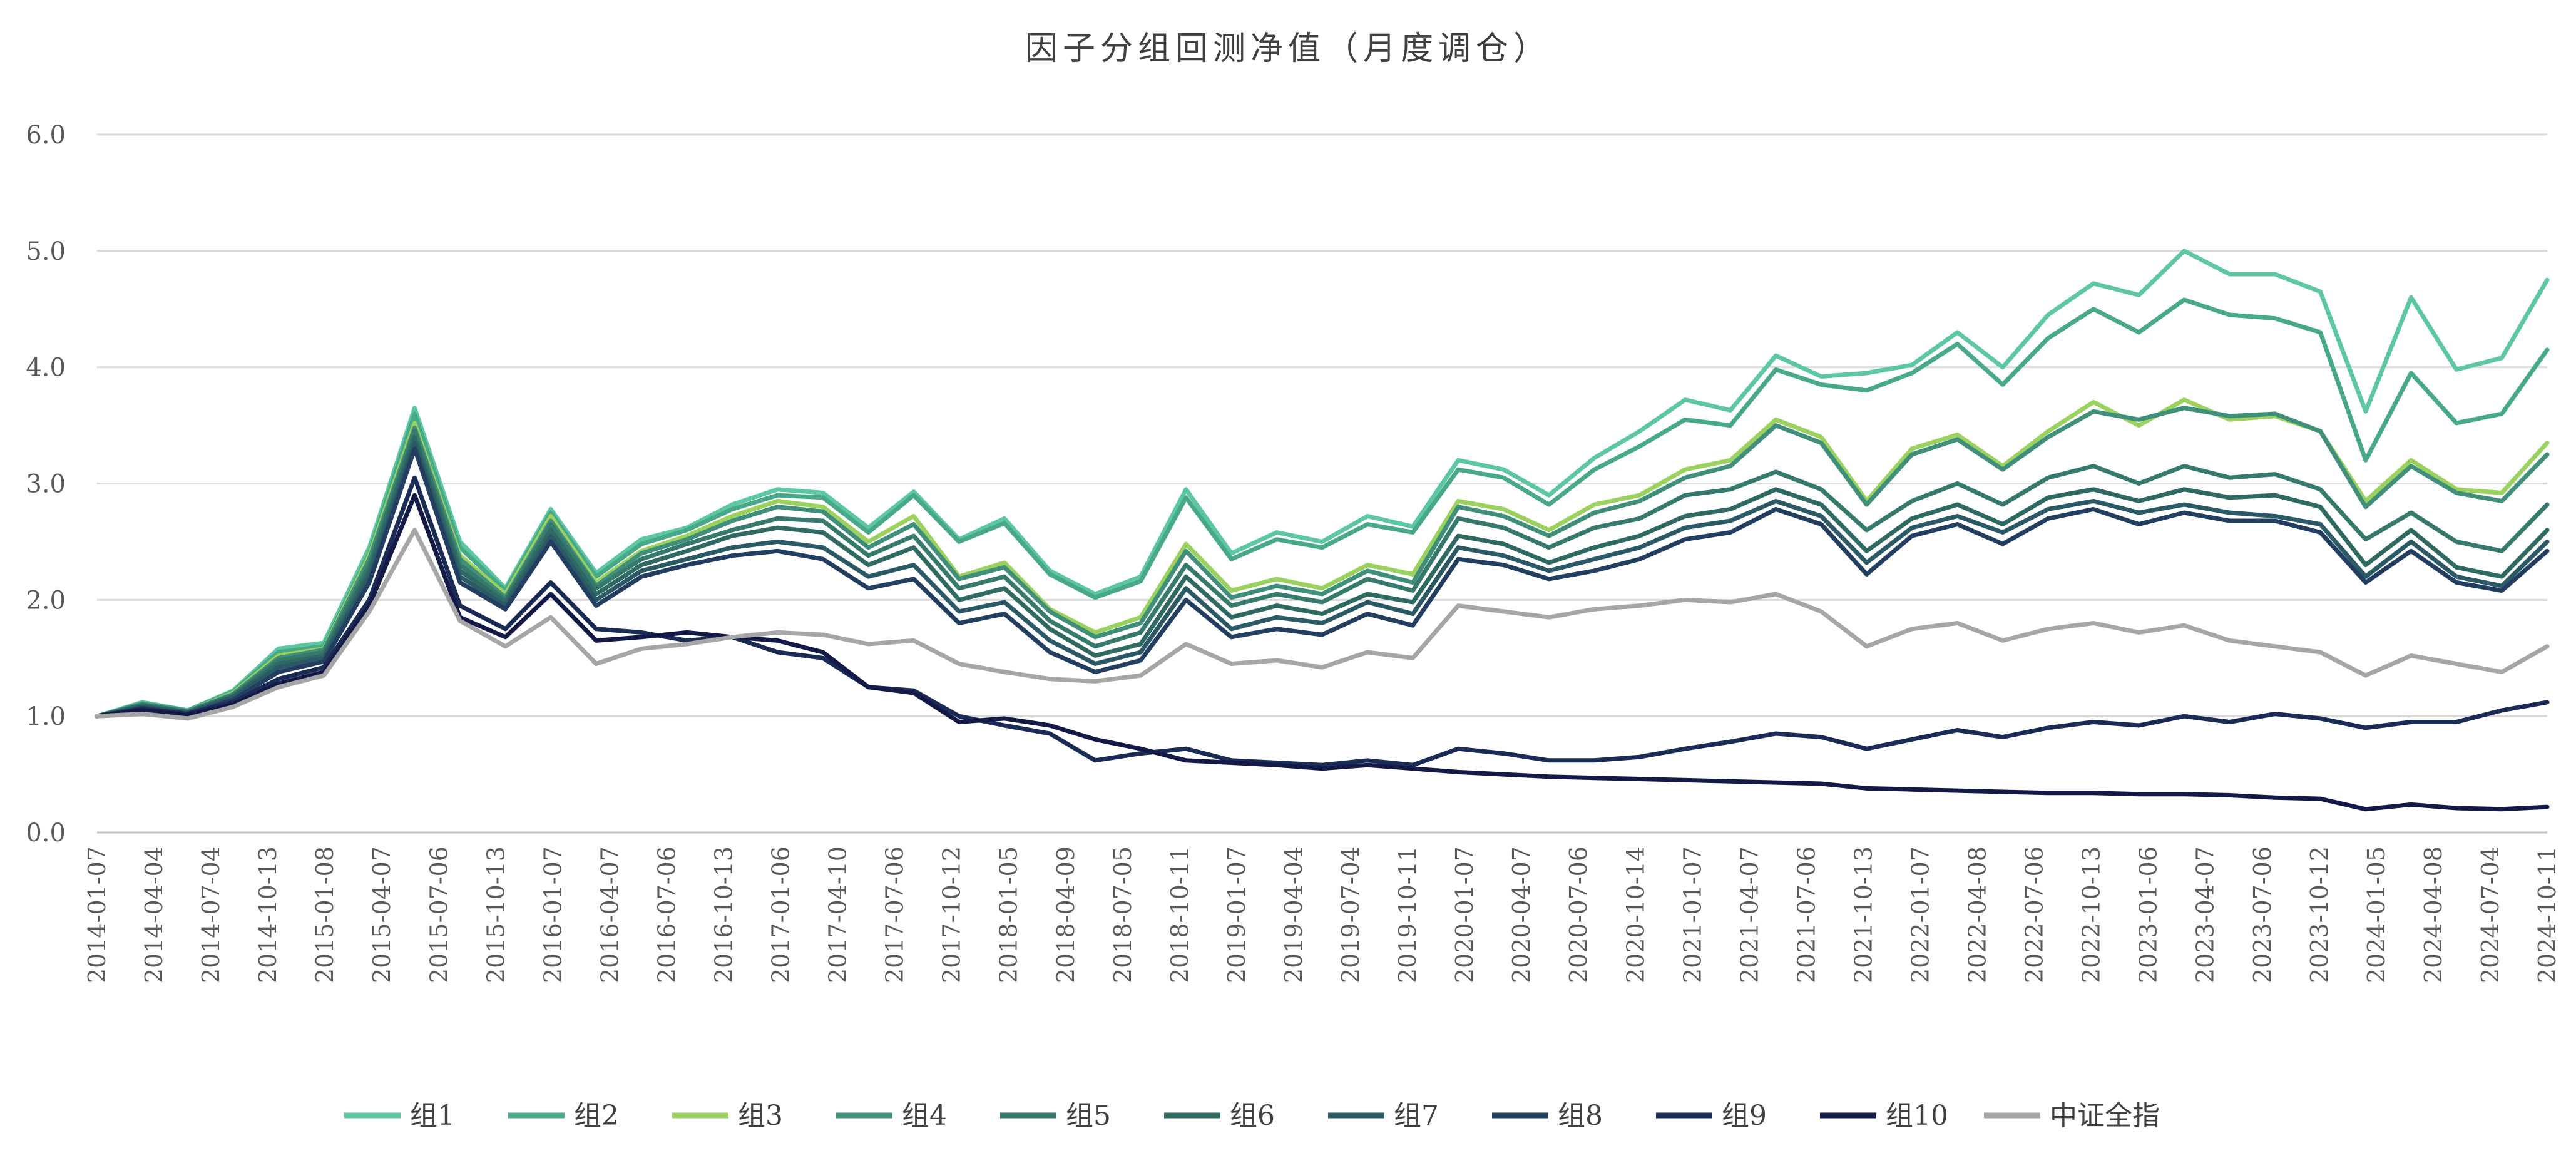 The width and height of the screenshot is (2576, 1153). Describe the element at coordinates (2376, 914) in the screenshot. I see `x-tick-label: 2024-01-05` at that location.